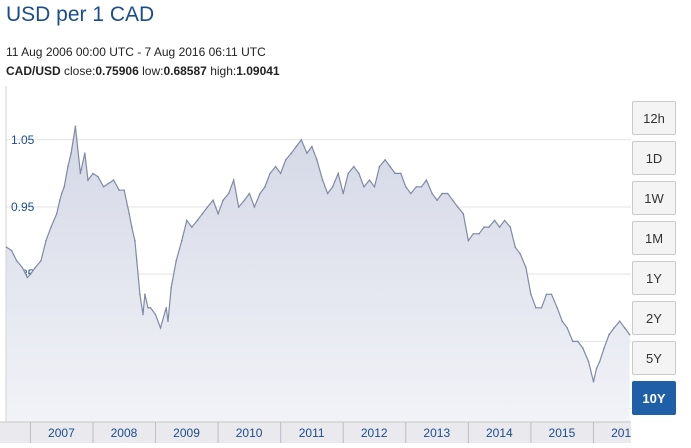  What do you see at coordinates (654, 238) in the screenshot?
I see `range-button-1m: 1M` at bounding box center [654, 238].